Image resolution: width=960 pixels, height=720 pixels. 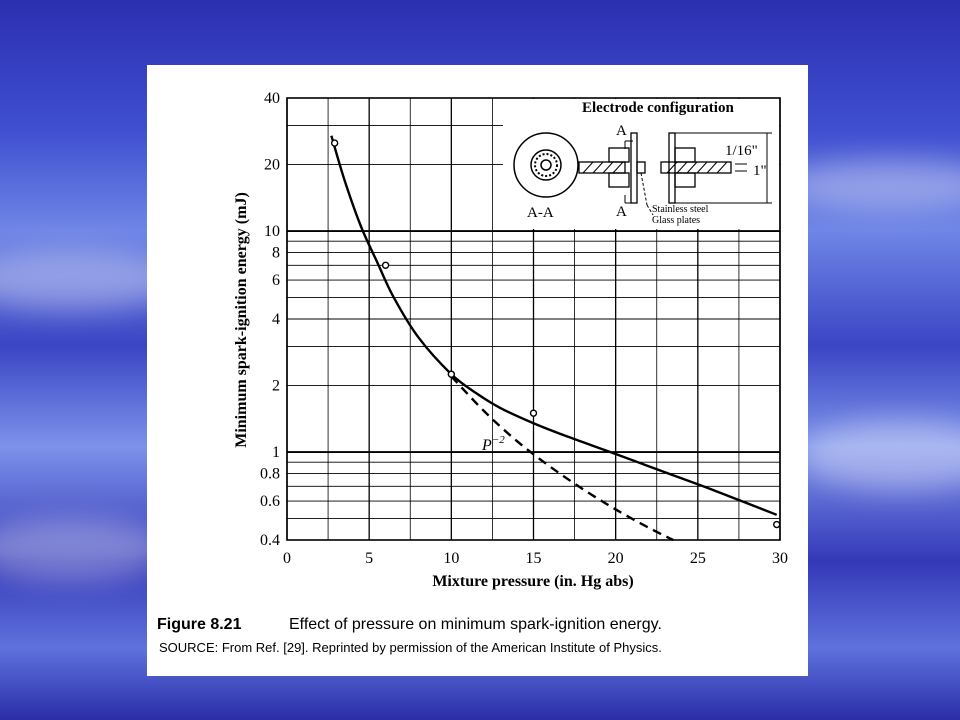 What do you see at coordinates (272, 165) in the screenshot?
I see `y-tick-label: 20` at bounding box center [272, 165].